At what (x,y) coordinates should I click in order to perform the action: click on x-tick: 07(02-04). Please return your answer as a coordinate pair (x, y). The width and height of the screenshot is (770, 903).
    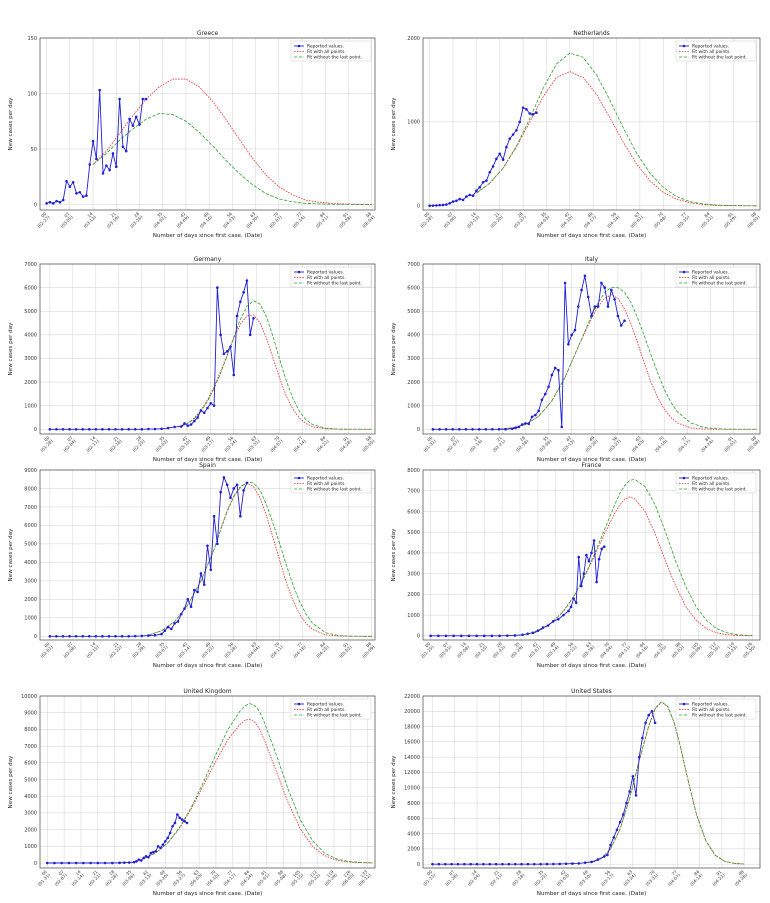
    Looking at the image, I should click on (69, 444).